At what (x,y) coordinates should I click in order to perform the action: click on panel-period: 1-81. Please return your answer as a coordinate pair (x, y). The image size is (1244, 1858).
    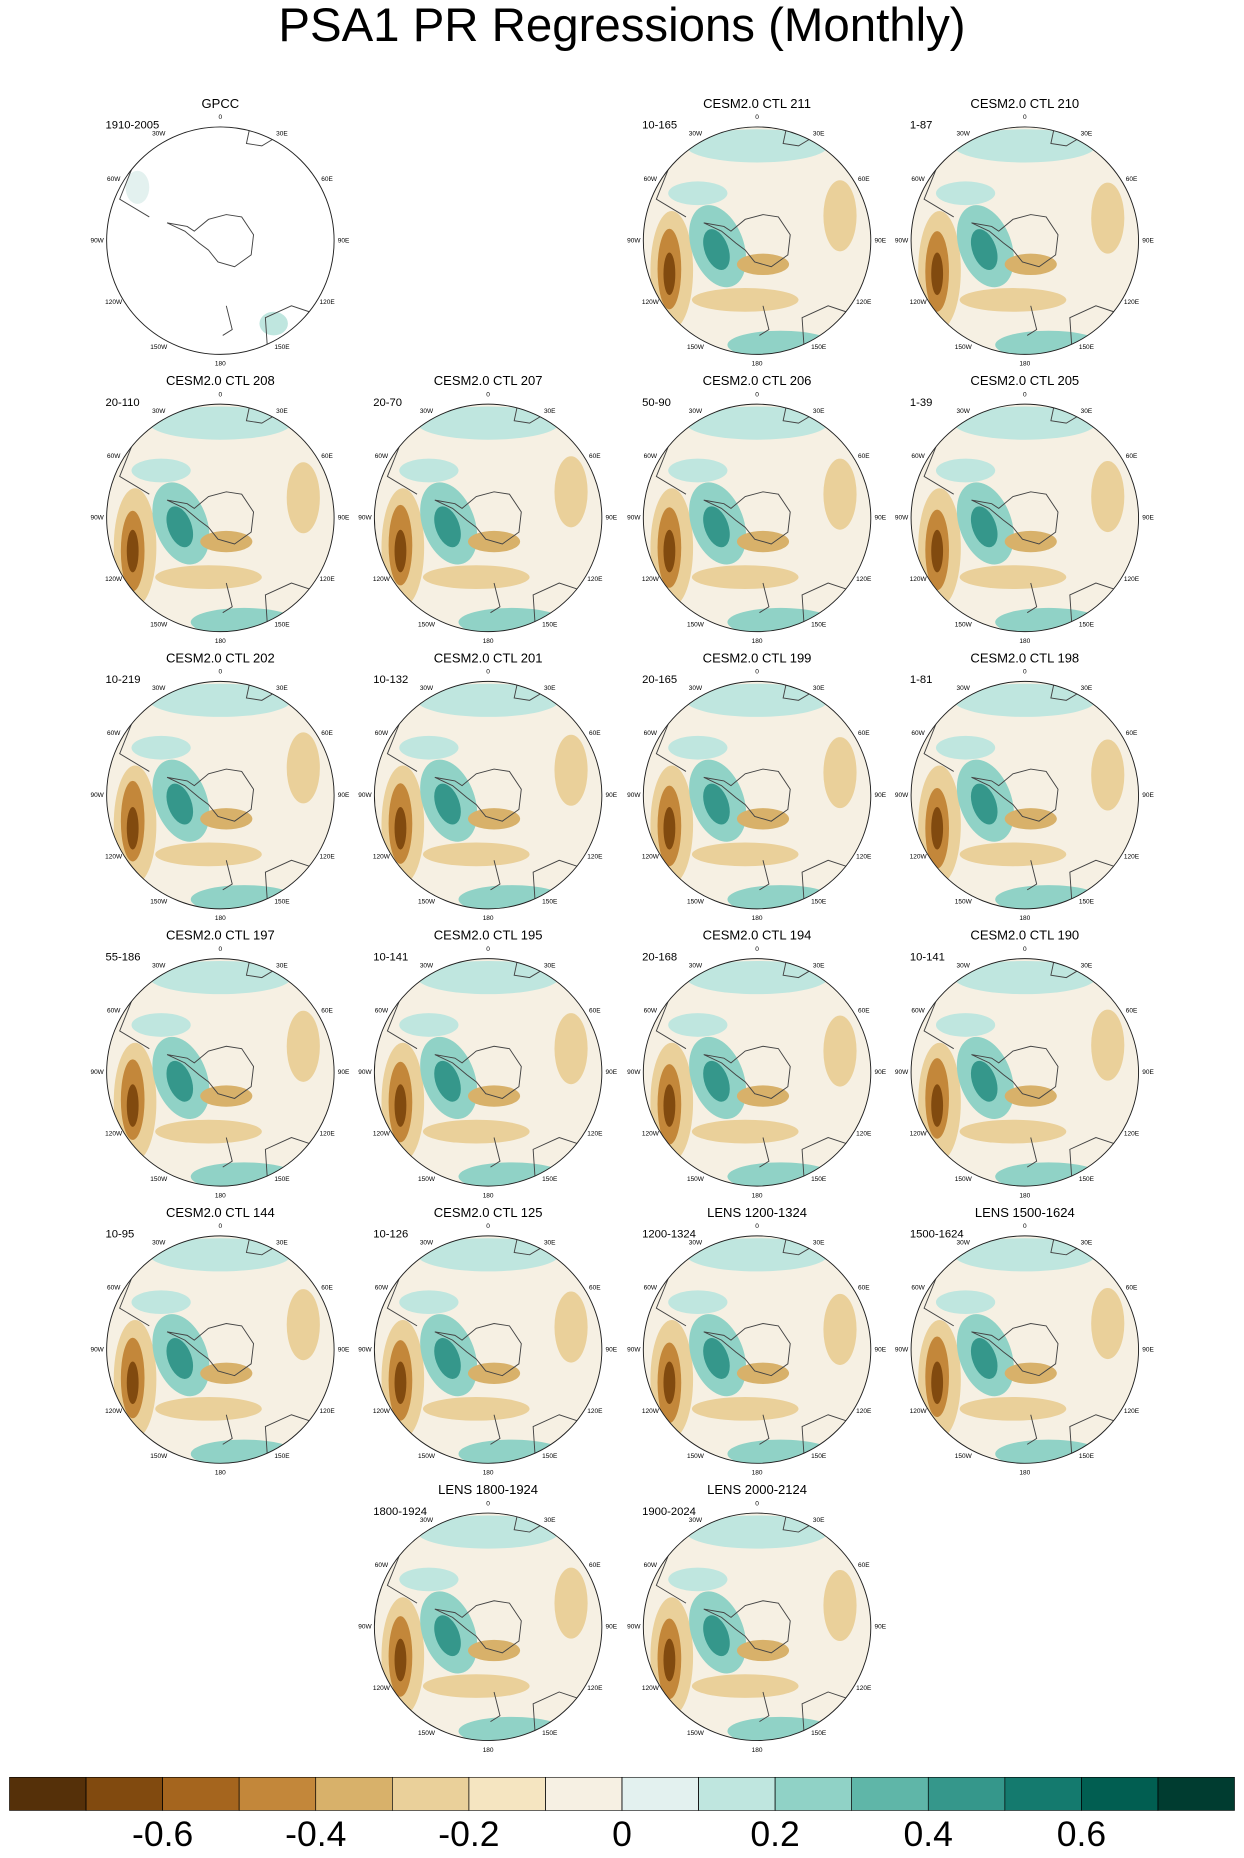
    Looking at the image, I should click on (921, 680).